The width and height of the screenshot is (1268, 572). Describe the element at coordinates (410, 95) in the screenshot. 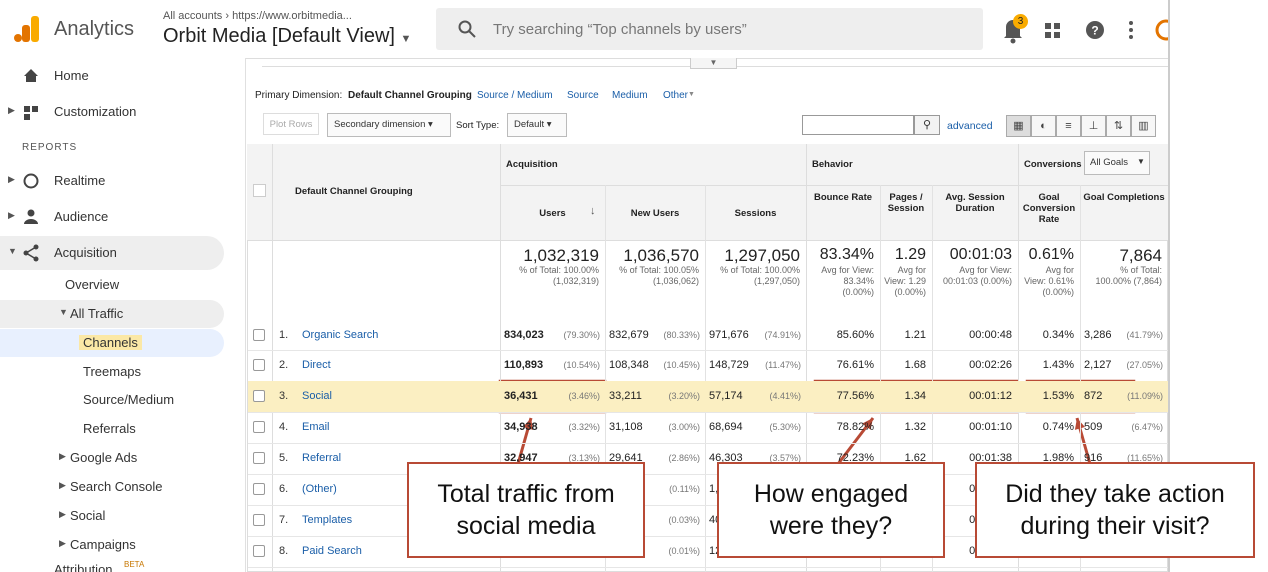

I see `primary-dimension: Default Channel Grouping` at that location.